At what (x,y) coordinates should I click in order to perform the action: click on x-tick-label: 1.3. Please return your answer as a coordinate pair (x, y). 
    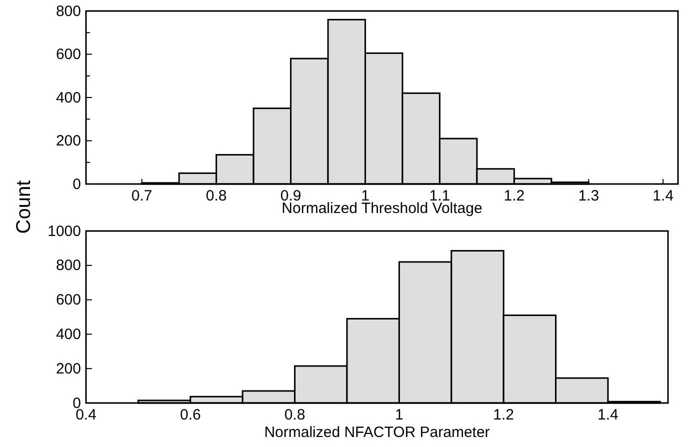
    Looking at the image, I should click on (589, 196).